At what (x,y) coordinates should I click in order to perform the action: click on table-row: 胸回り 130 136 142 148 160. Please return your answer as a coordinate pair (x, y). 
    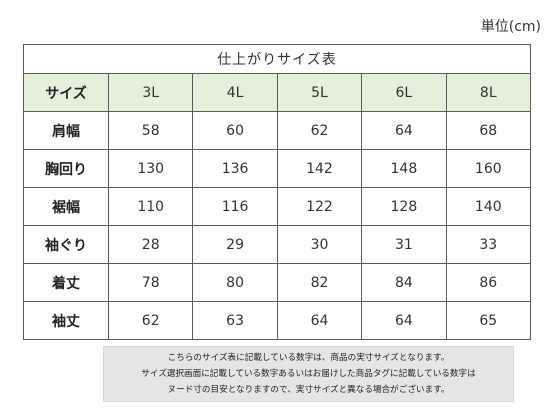
    Looking at the image, I should click on (277, 168).